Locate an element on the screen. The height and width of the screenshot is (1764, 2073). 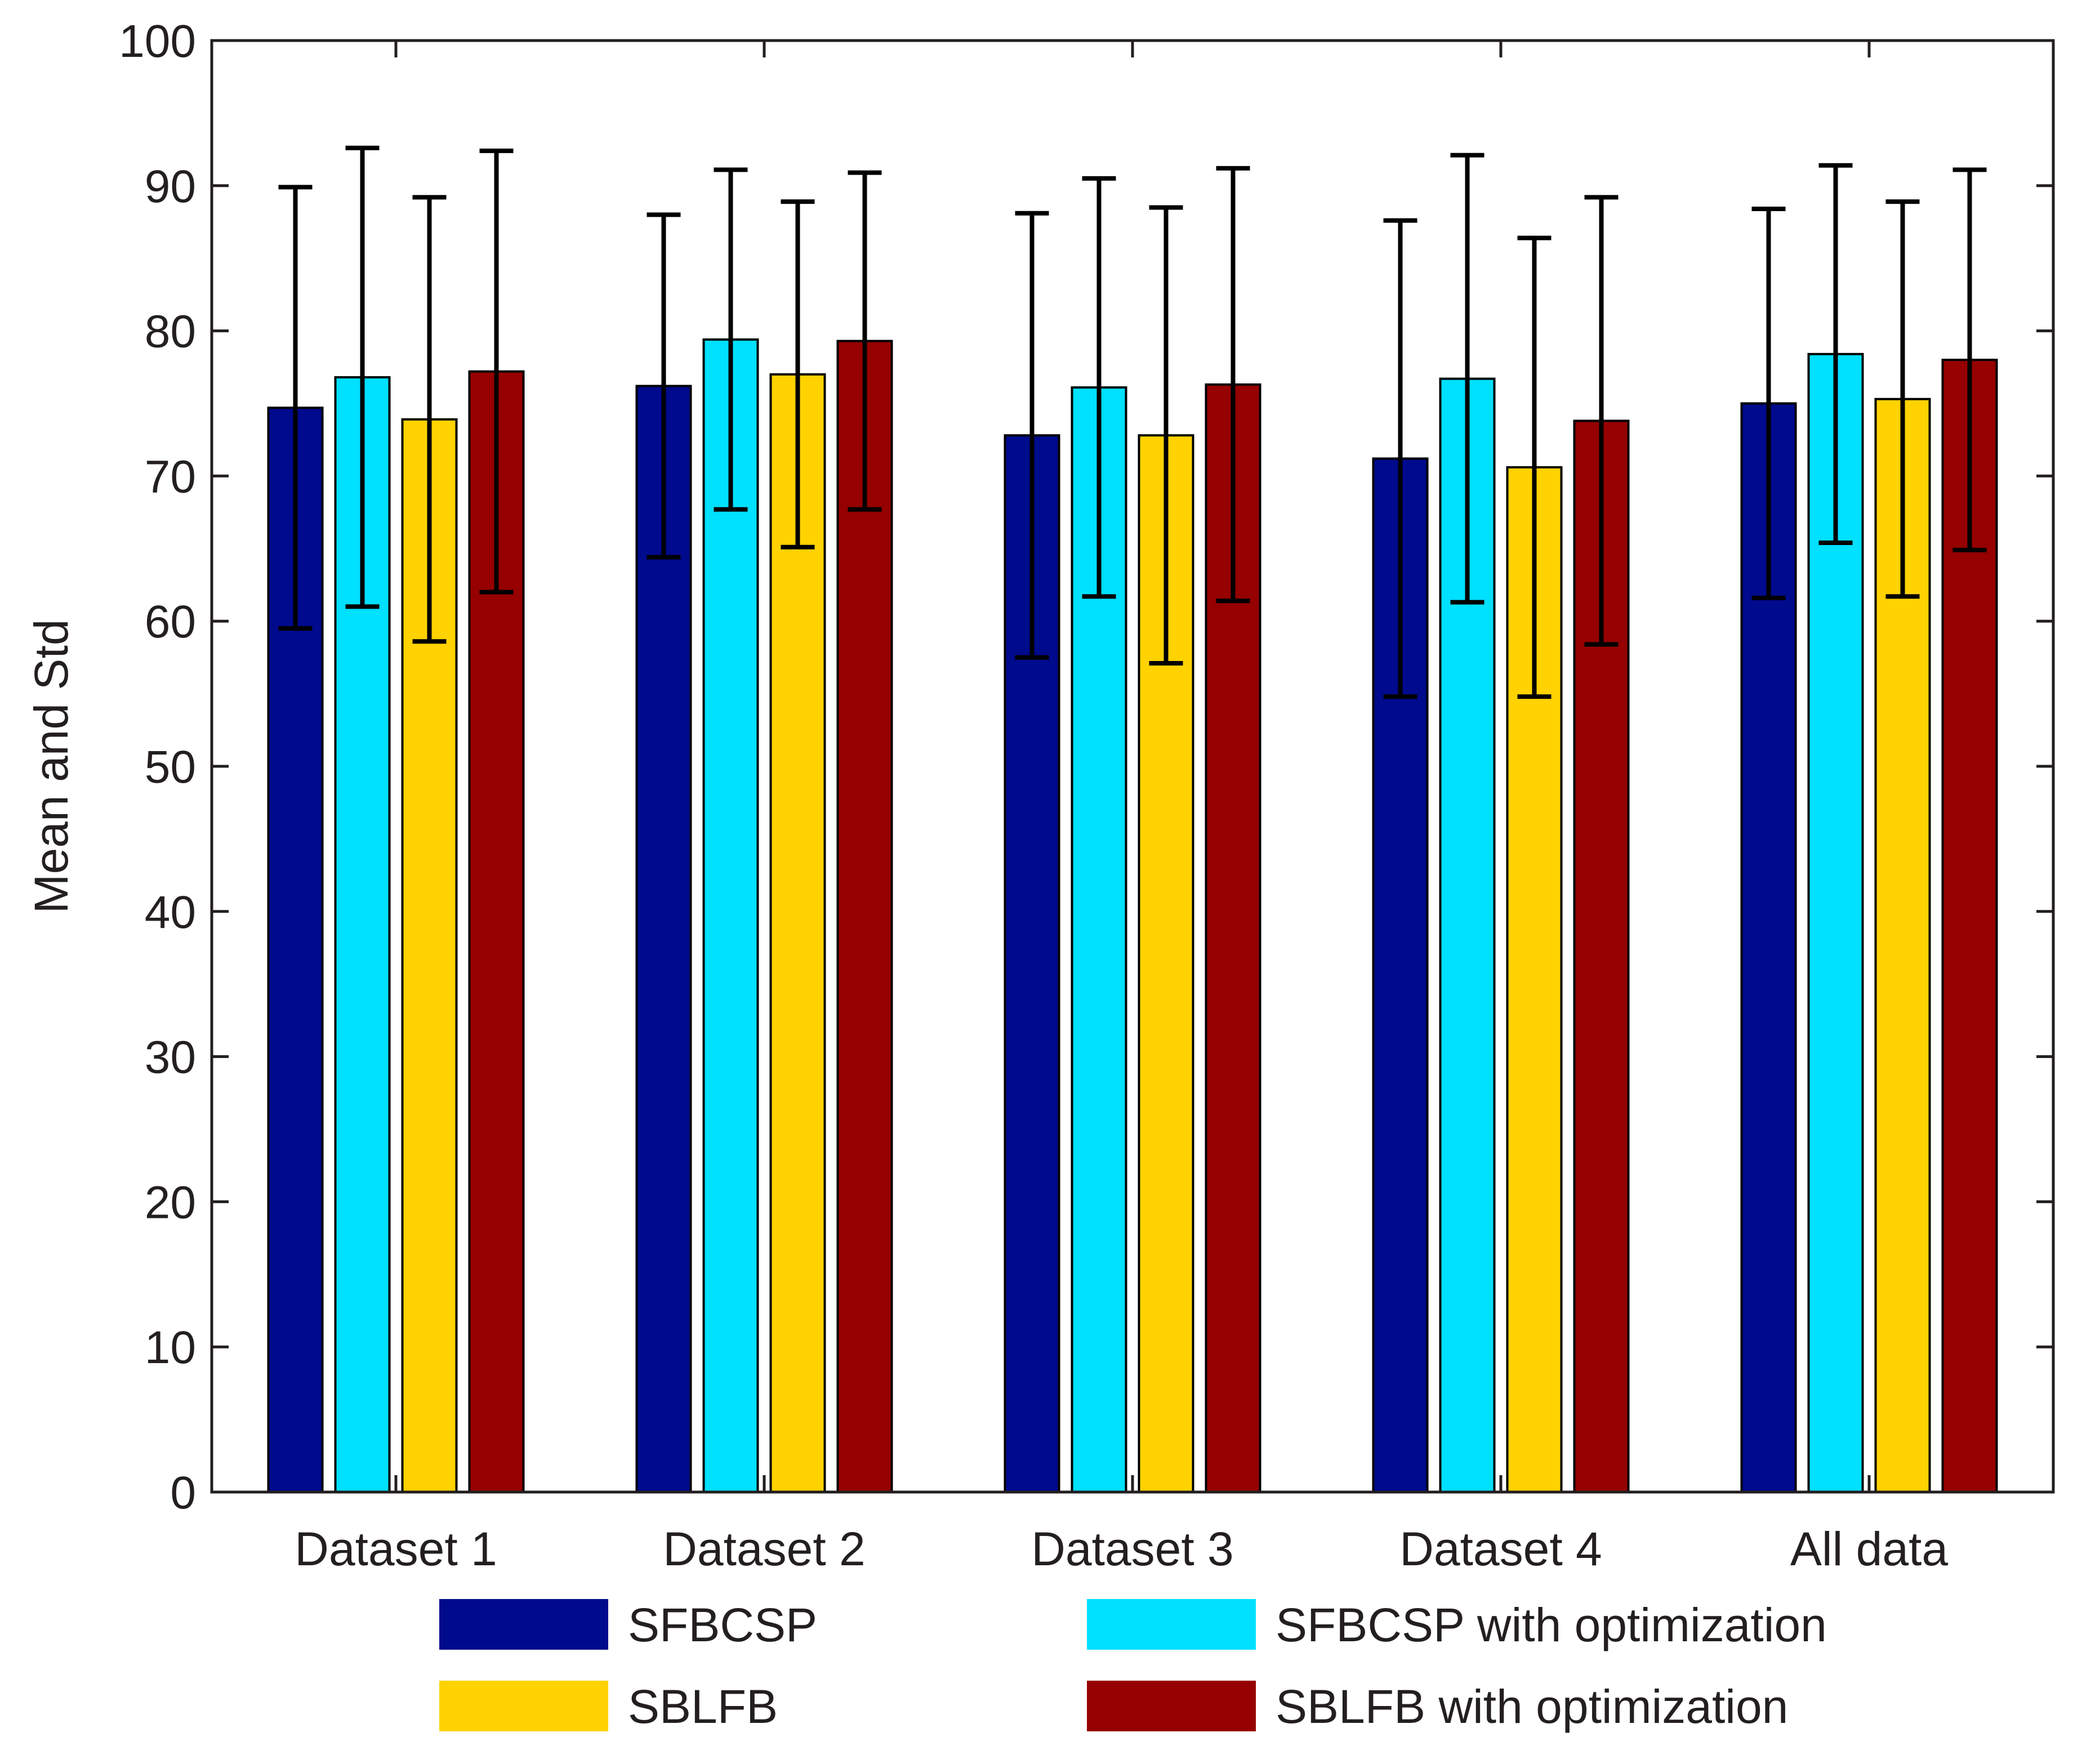
x-category-label: Dataset 4 is located at coordinates (1500, 1549).